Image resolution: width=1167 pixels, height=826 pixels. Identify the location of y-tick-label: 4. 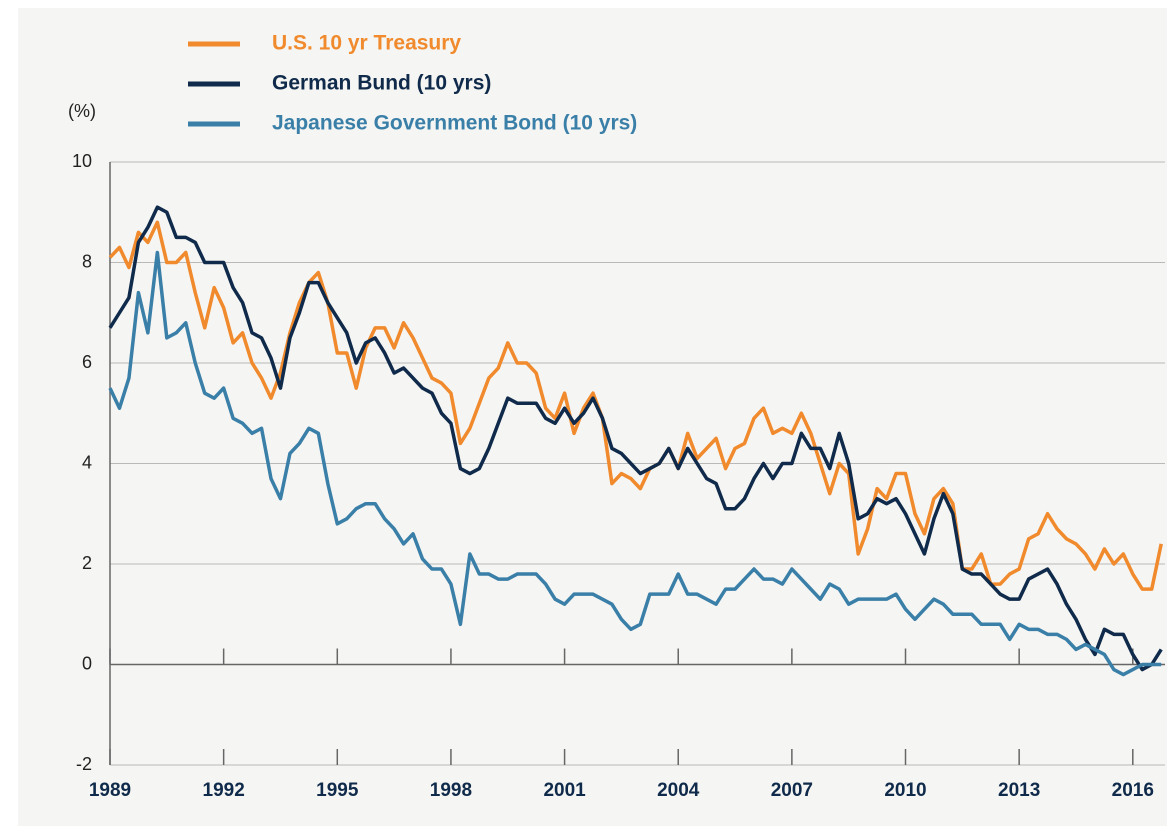
(87, 462).